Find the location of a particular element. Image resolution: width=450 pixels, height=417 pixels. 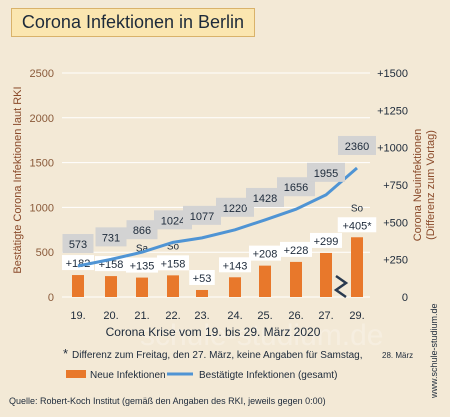

line-value-label: 866 is located at coordinates (142, 231).